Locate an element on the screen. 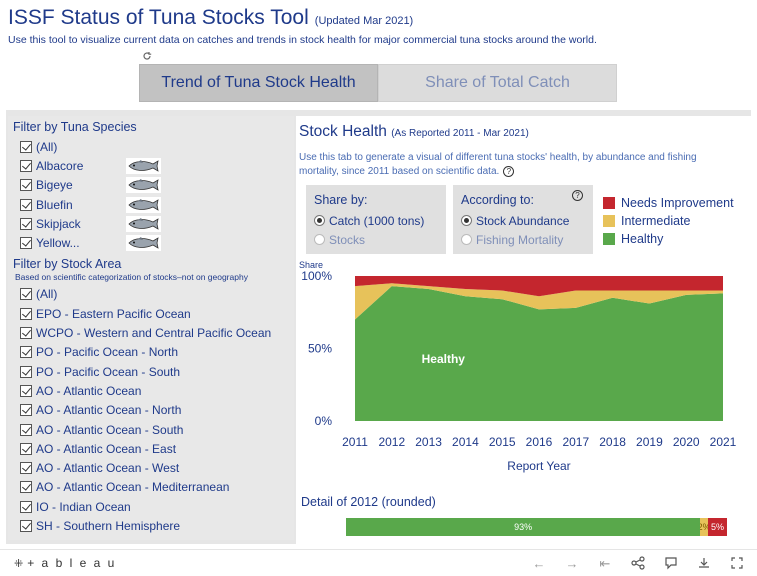 The height and width of the screenshot is (576, 757). area-filter-item: AO - Atlantic Ocean - Mediterranean is located at coordinates (151, 487).